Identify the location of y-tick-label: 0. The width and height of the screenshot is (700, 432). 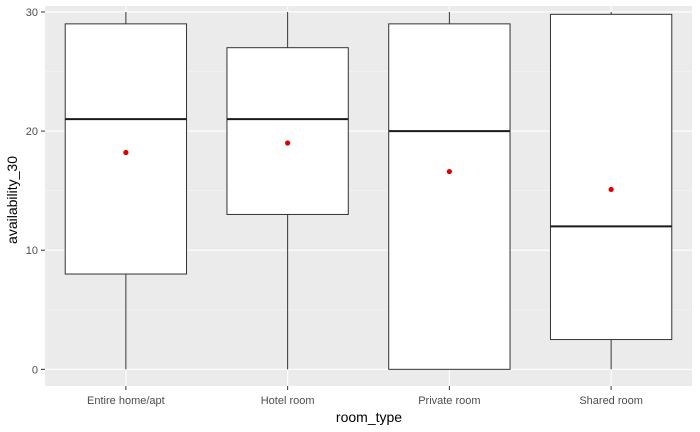
(35, 370).